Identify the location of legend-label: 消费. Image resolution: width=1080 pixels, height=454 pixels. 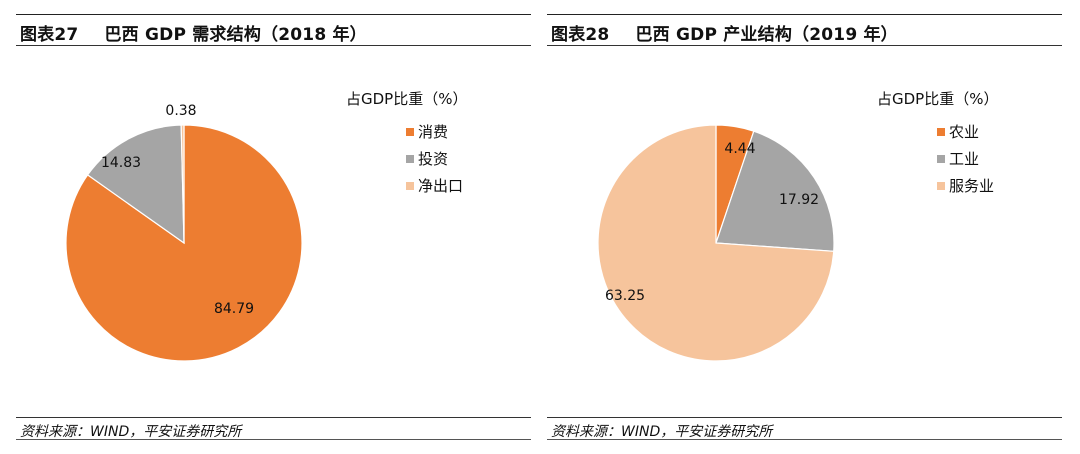
(433, 132).